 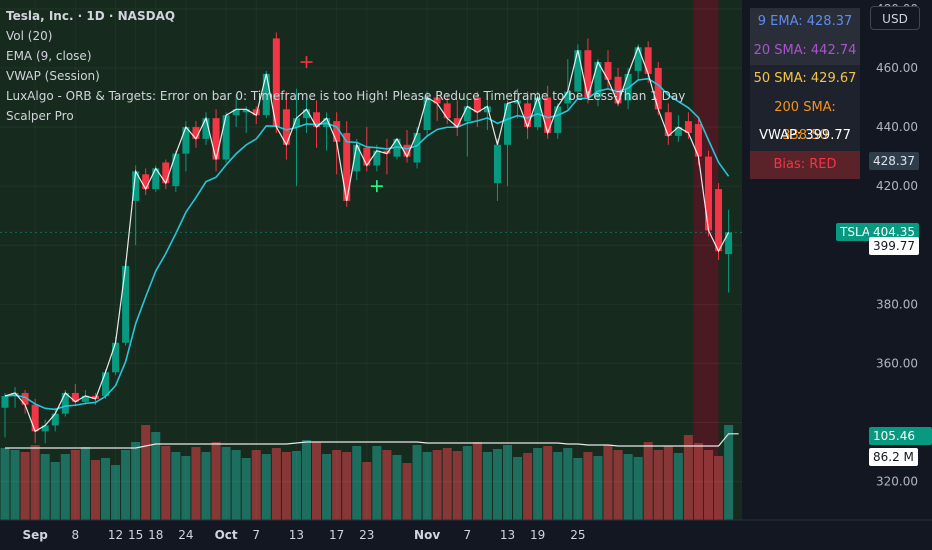 I want to click on x-tick-label: 13, so click(x=507, y=535).